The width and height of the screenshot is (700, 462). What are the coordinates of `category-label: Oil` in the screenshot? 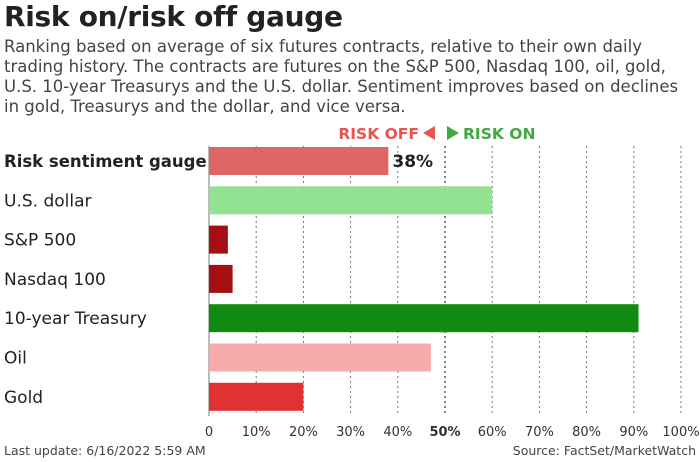 It's located at (15, 359).